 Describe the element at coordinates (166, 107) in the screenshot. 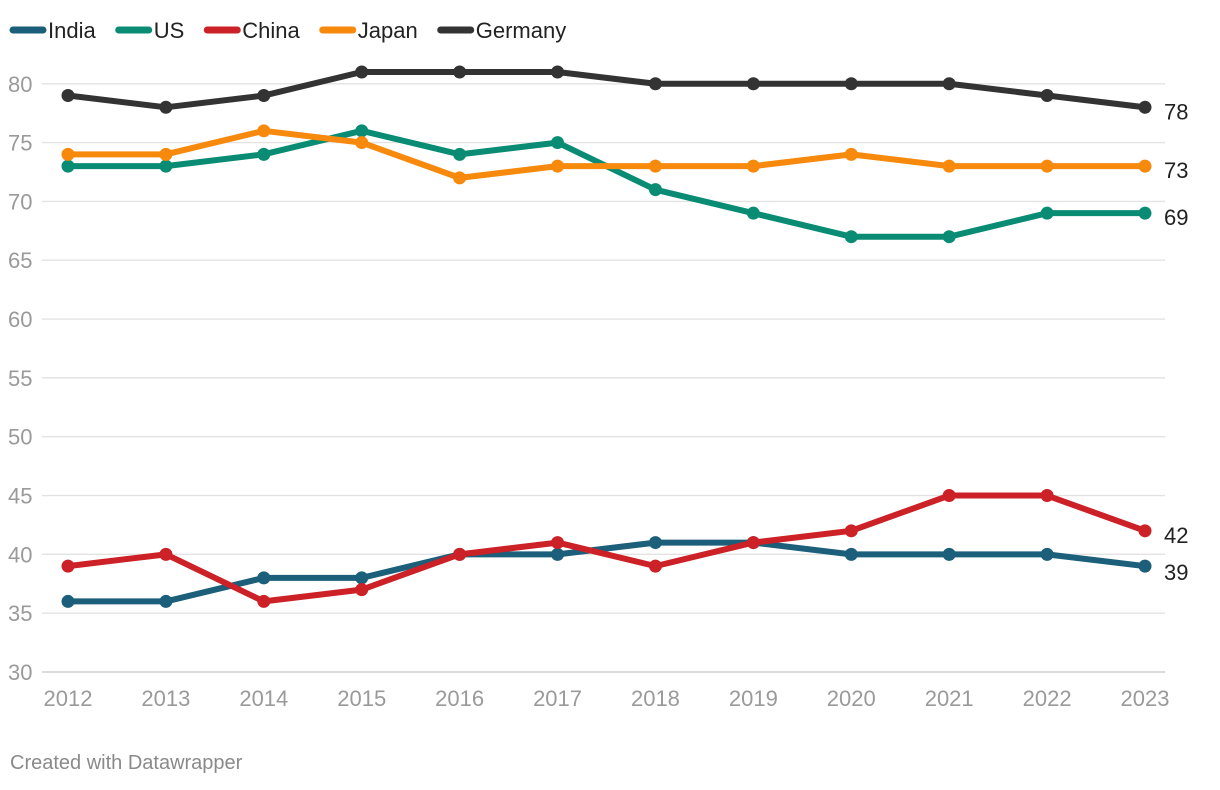

I see `data-point-germany-2013` at that location.